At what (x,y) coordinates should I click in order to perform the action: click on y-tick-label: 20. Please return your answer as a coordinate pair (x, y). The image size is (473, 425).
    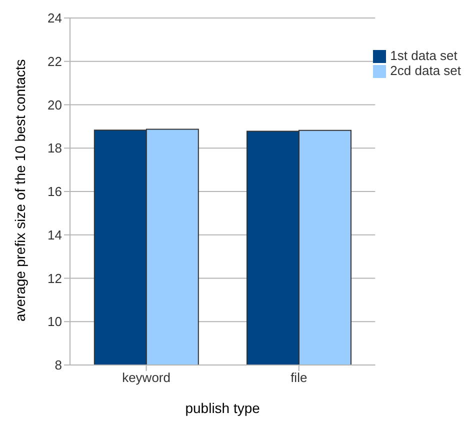
    Looking at the image, I should click on (55, 104).